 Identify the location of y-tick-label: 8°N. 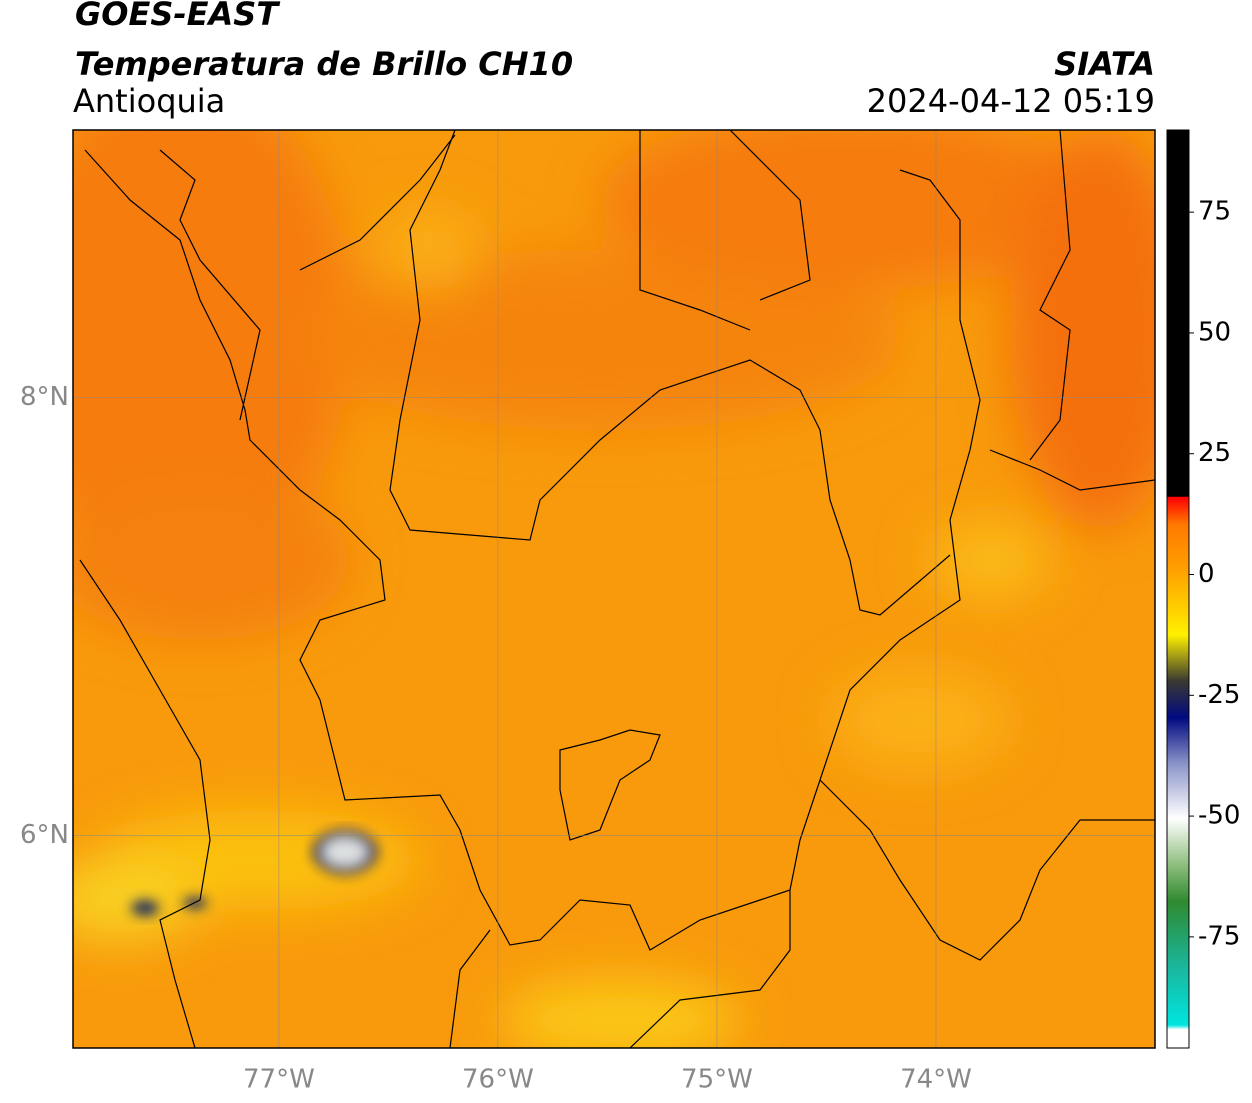
(44, 397).